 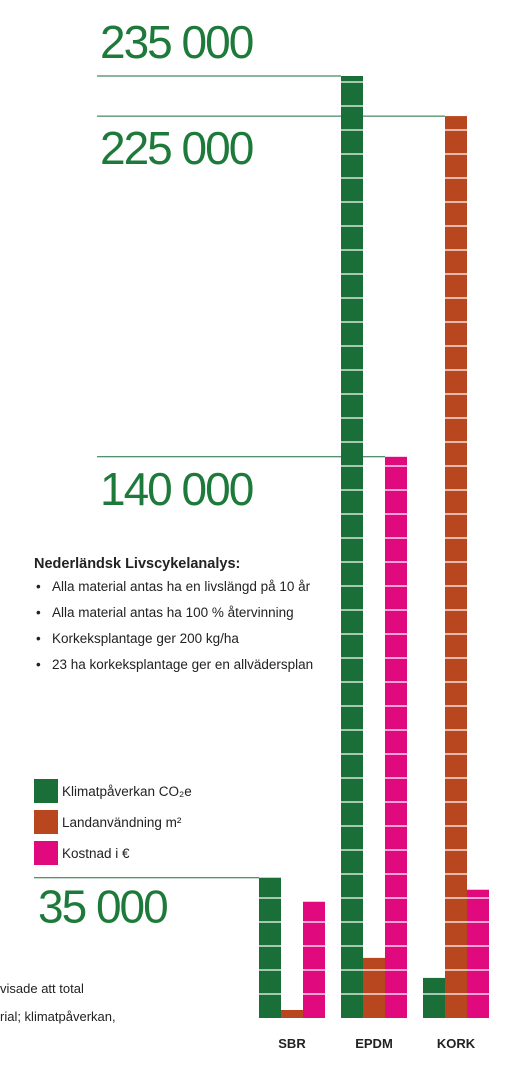 I want to click on notes-item: Korkeksplantage ger 200 kg/ha, so click(x=179, y=639).